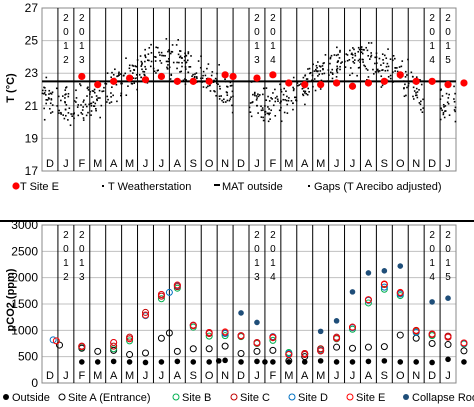 Image resolution: width=474 pixels, height=407 pixels. What do you see at coordinates (448, 18) in the screenshot?
I see `year-label-char: 2` at bounding box center [448, 18].